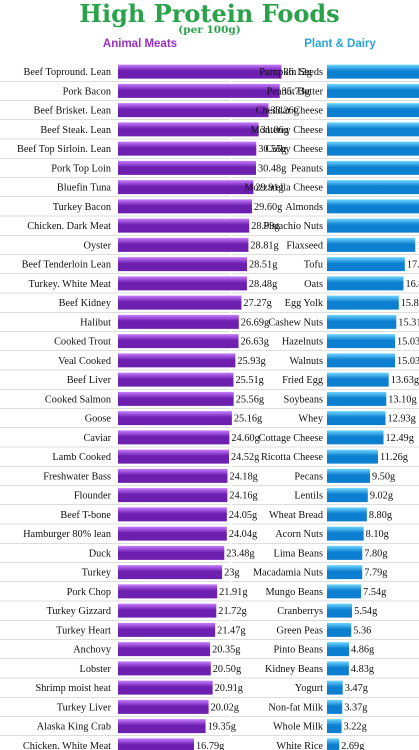 Image resolution: width=419 pixels, height=750 pixels. I want to click on animal-category-label: Turkey Liver, so click(84, 707).